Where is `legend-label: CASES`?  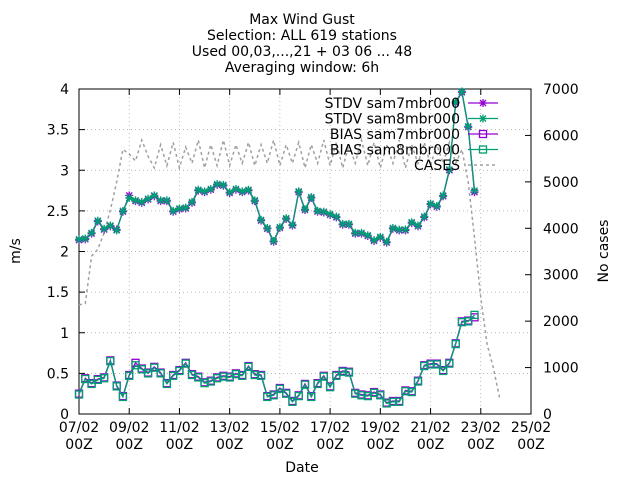 legend-label: CASES is located at coordinates (437, 166).